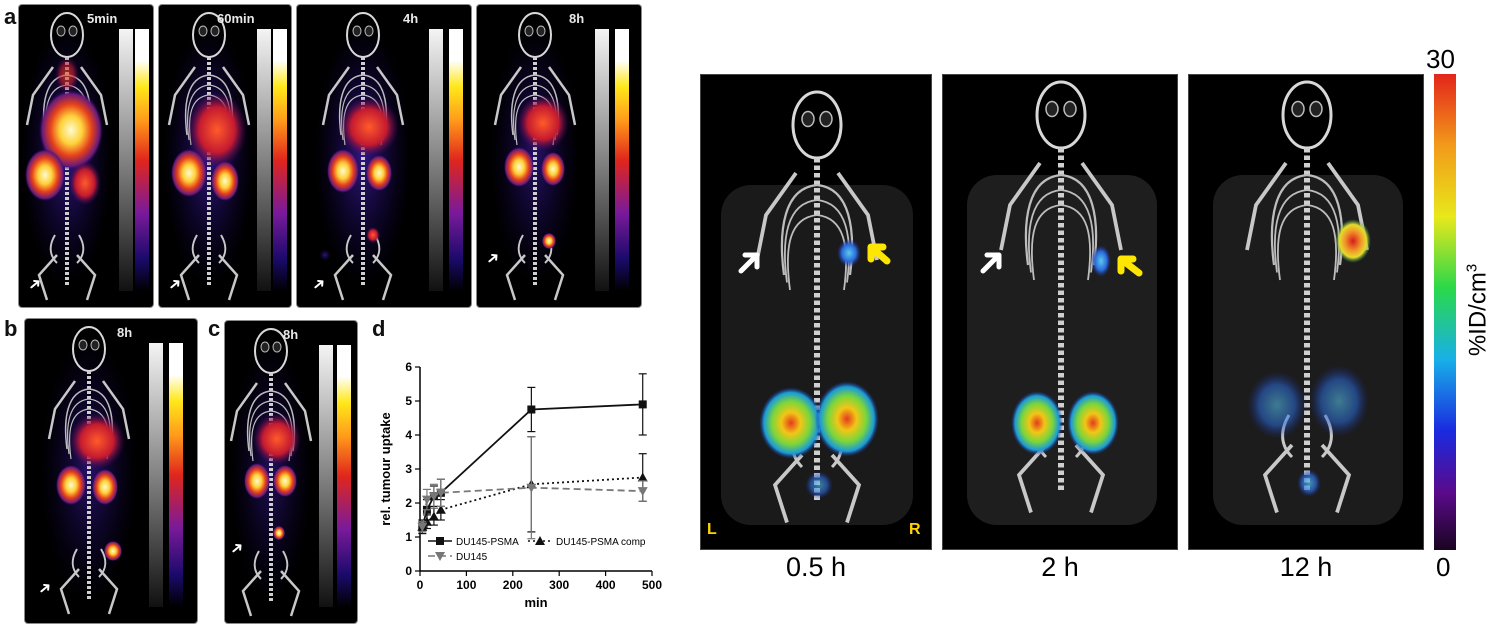 The image size is (1500, 630). What do you see at coordinates (535, 602) in the screenshot?
I see `x-axis-label: min` at bounding box center [535, 602].